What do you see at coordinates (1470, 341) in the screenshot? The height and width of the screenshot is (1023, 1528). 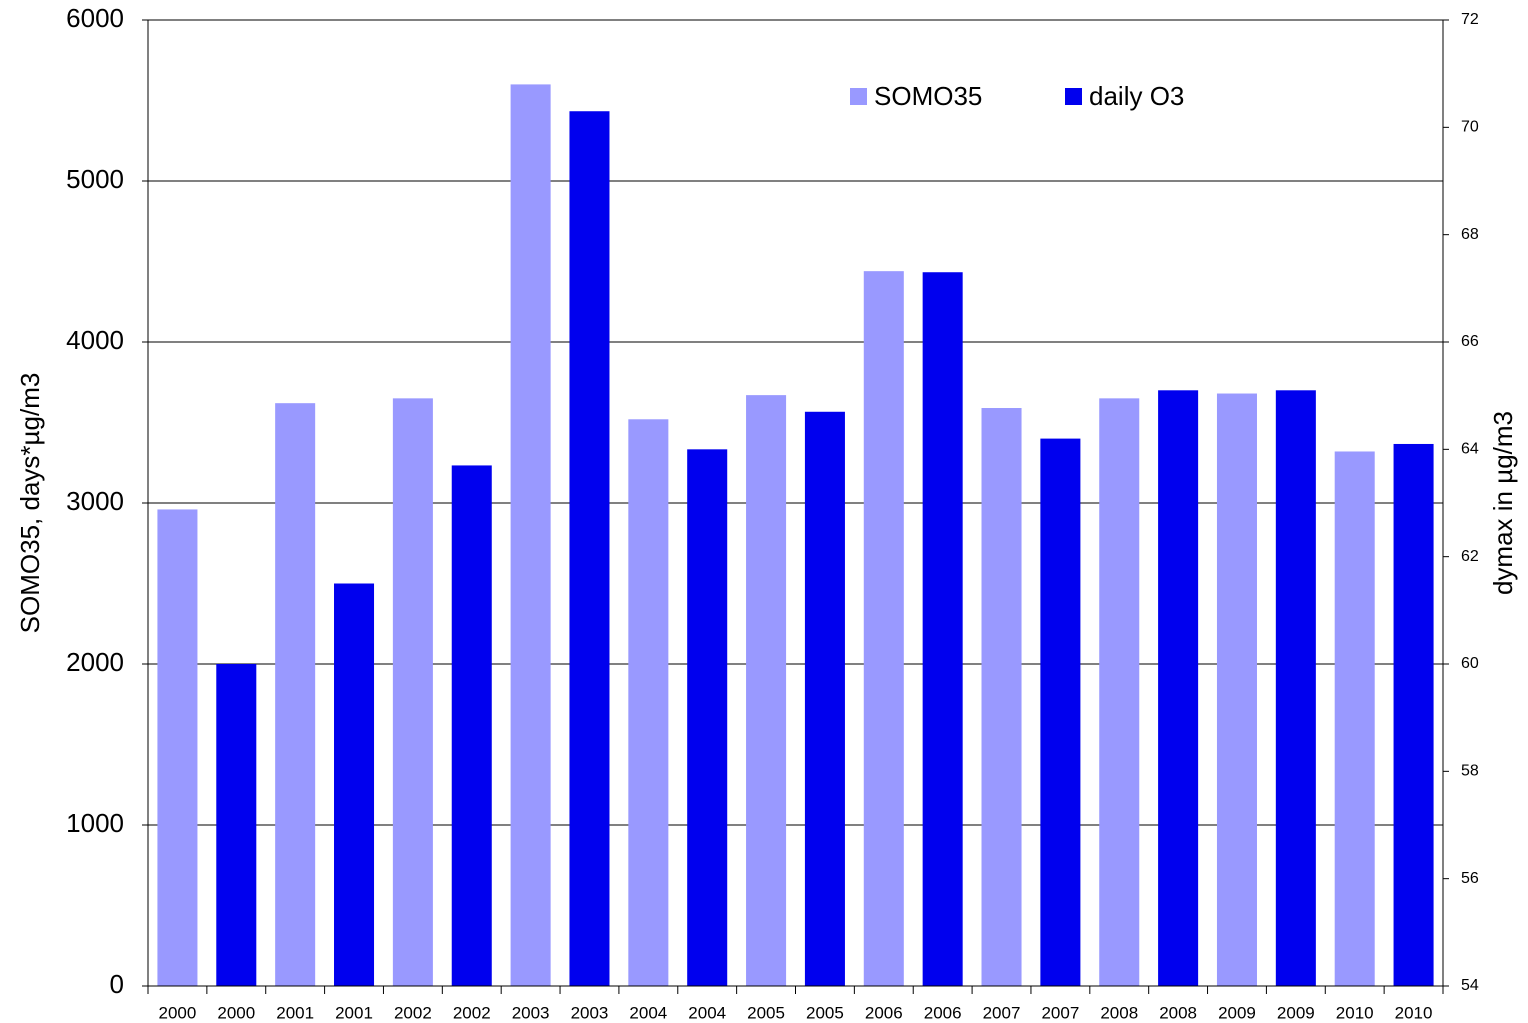 I see `y2-tick-label: 66` at bounding box center [1470, 341].